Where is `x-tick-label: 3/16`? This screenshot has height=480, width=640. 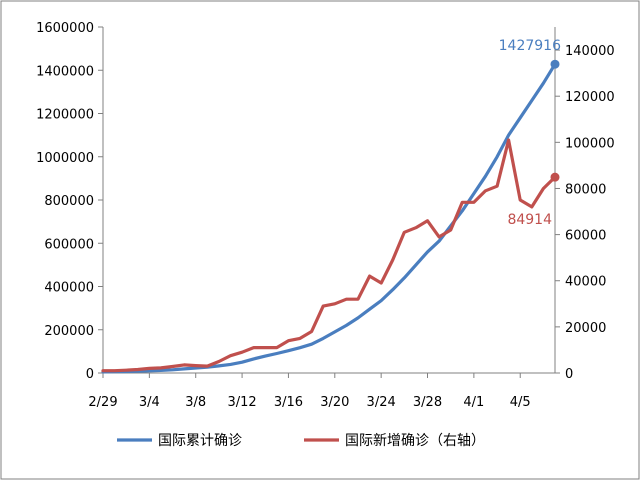 x-tick-label: 3/16 is located at coordinates (288, 402).